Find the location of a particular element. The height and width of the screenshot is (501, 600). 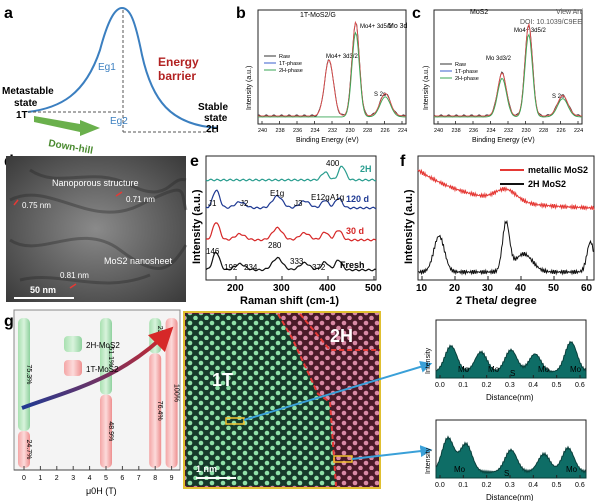

panel-g-legend-1t: 1T-MoS2 is located at coordinates (102, 369).